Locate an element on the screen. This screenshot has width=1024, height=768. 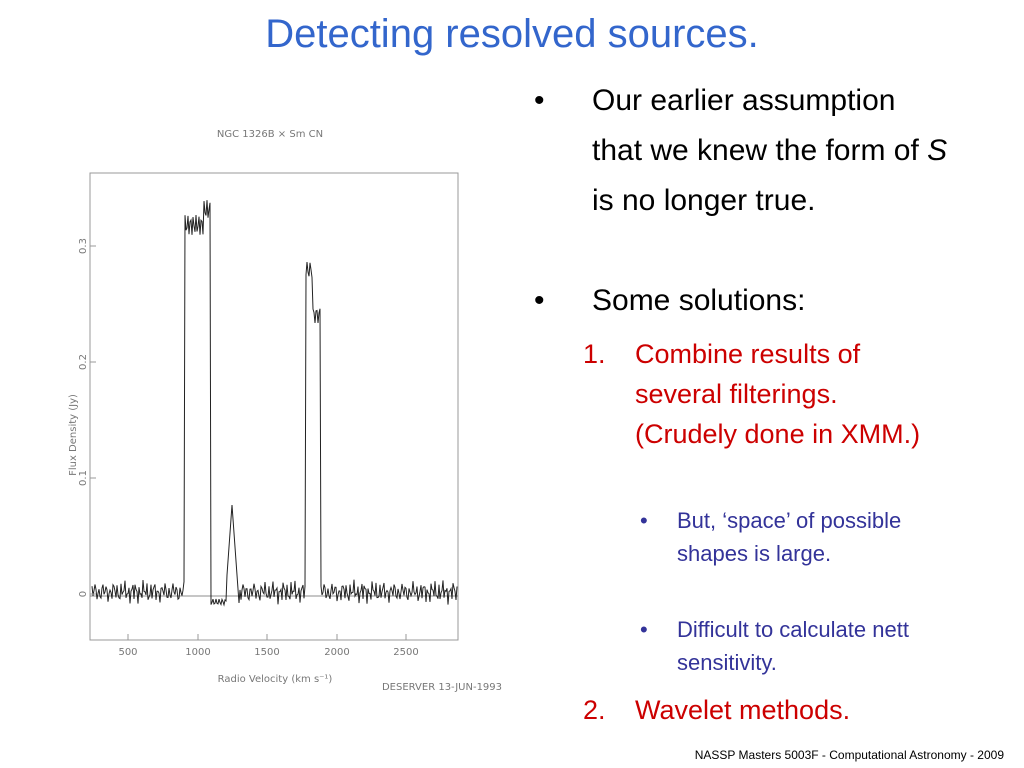
x-tick-label: 1500 is located at coordinates (266, 652).